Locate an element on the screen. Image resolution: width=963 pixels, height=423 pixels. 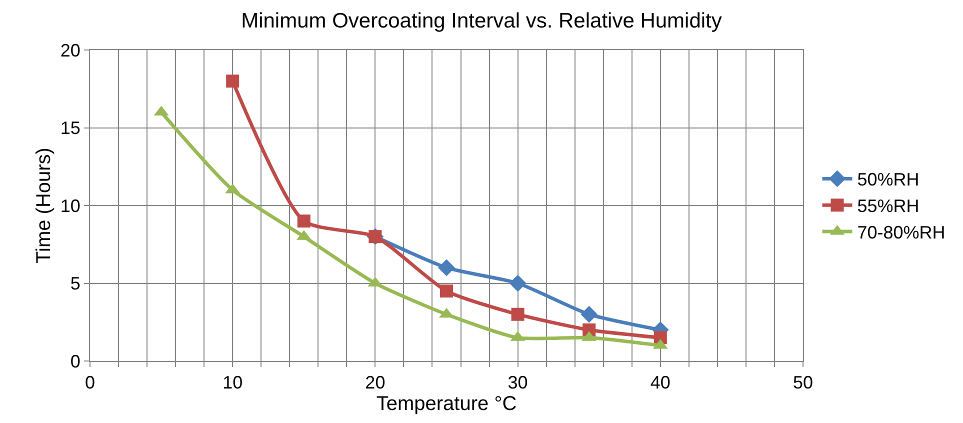
y-tick-label: 5 is located at coordinates (75, 284).